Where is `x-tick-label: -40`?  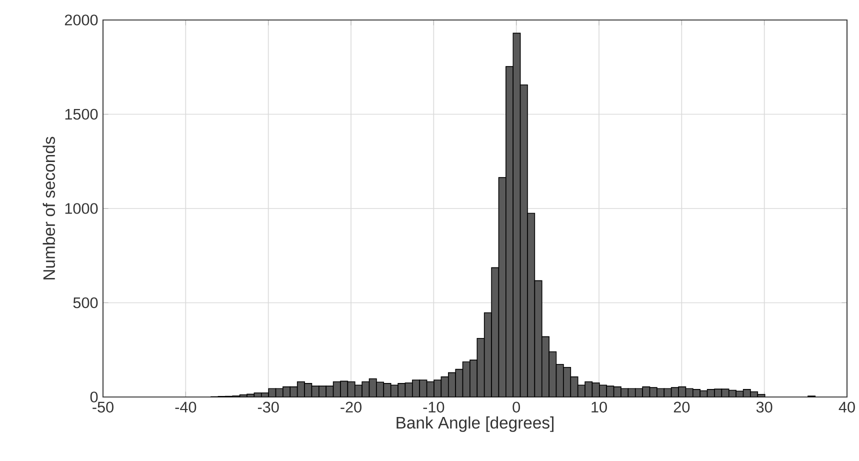 x-tick-label: -40 is located at coordinates (185, 407).